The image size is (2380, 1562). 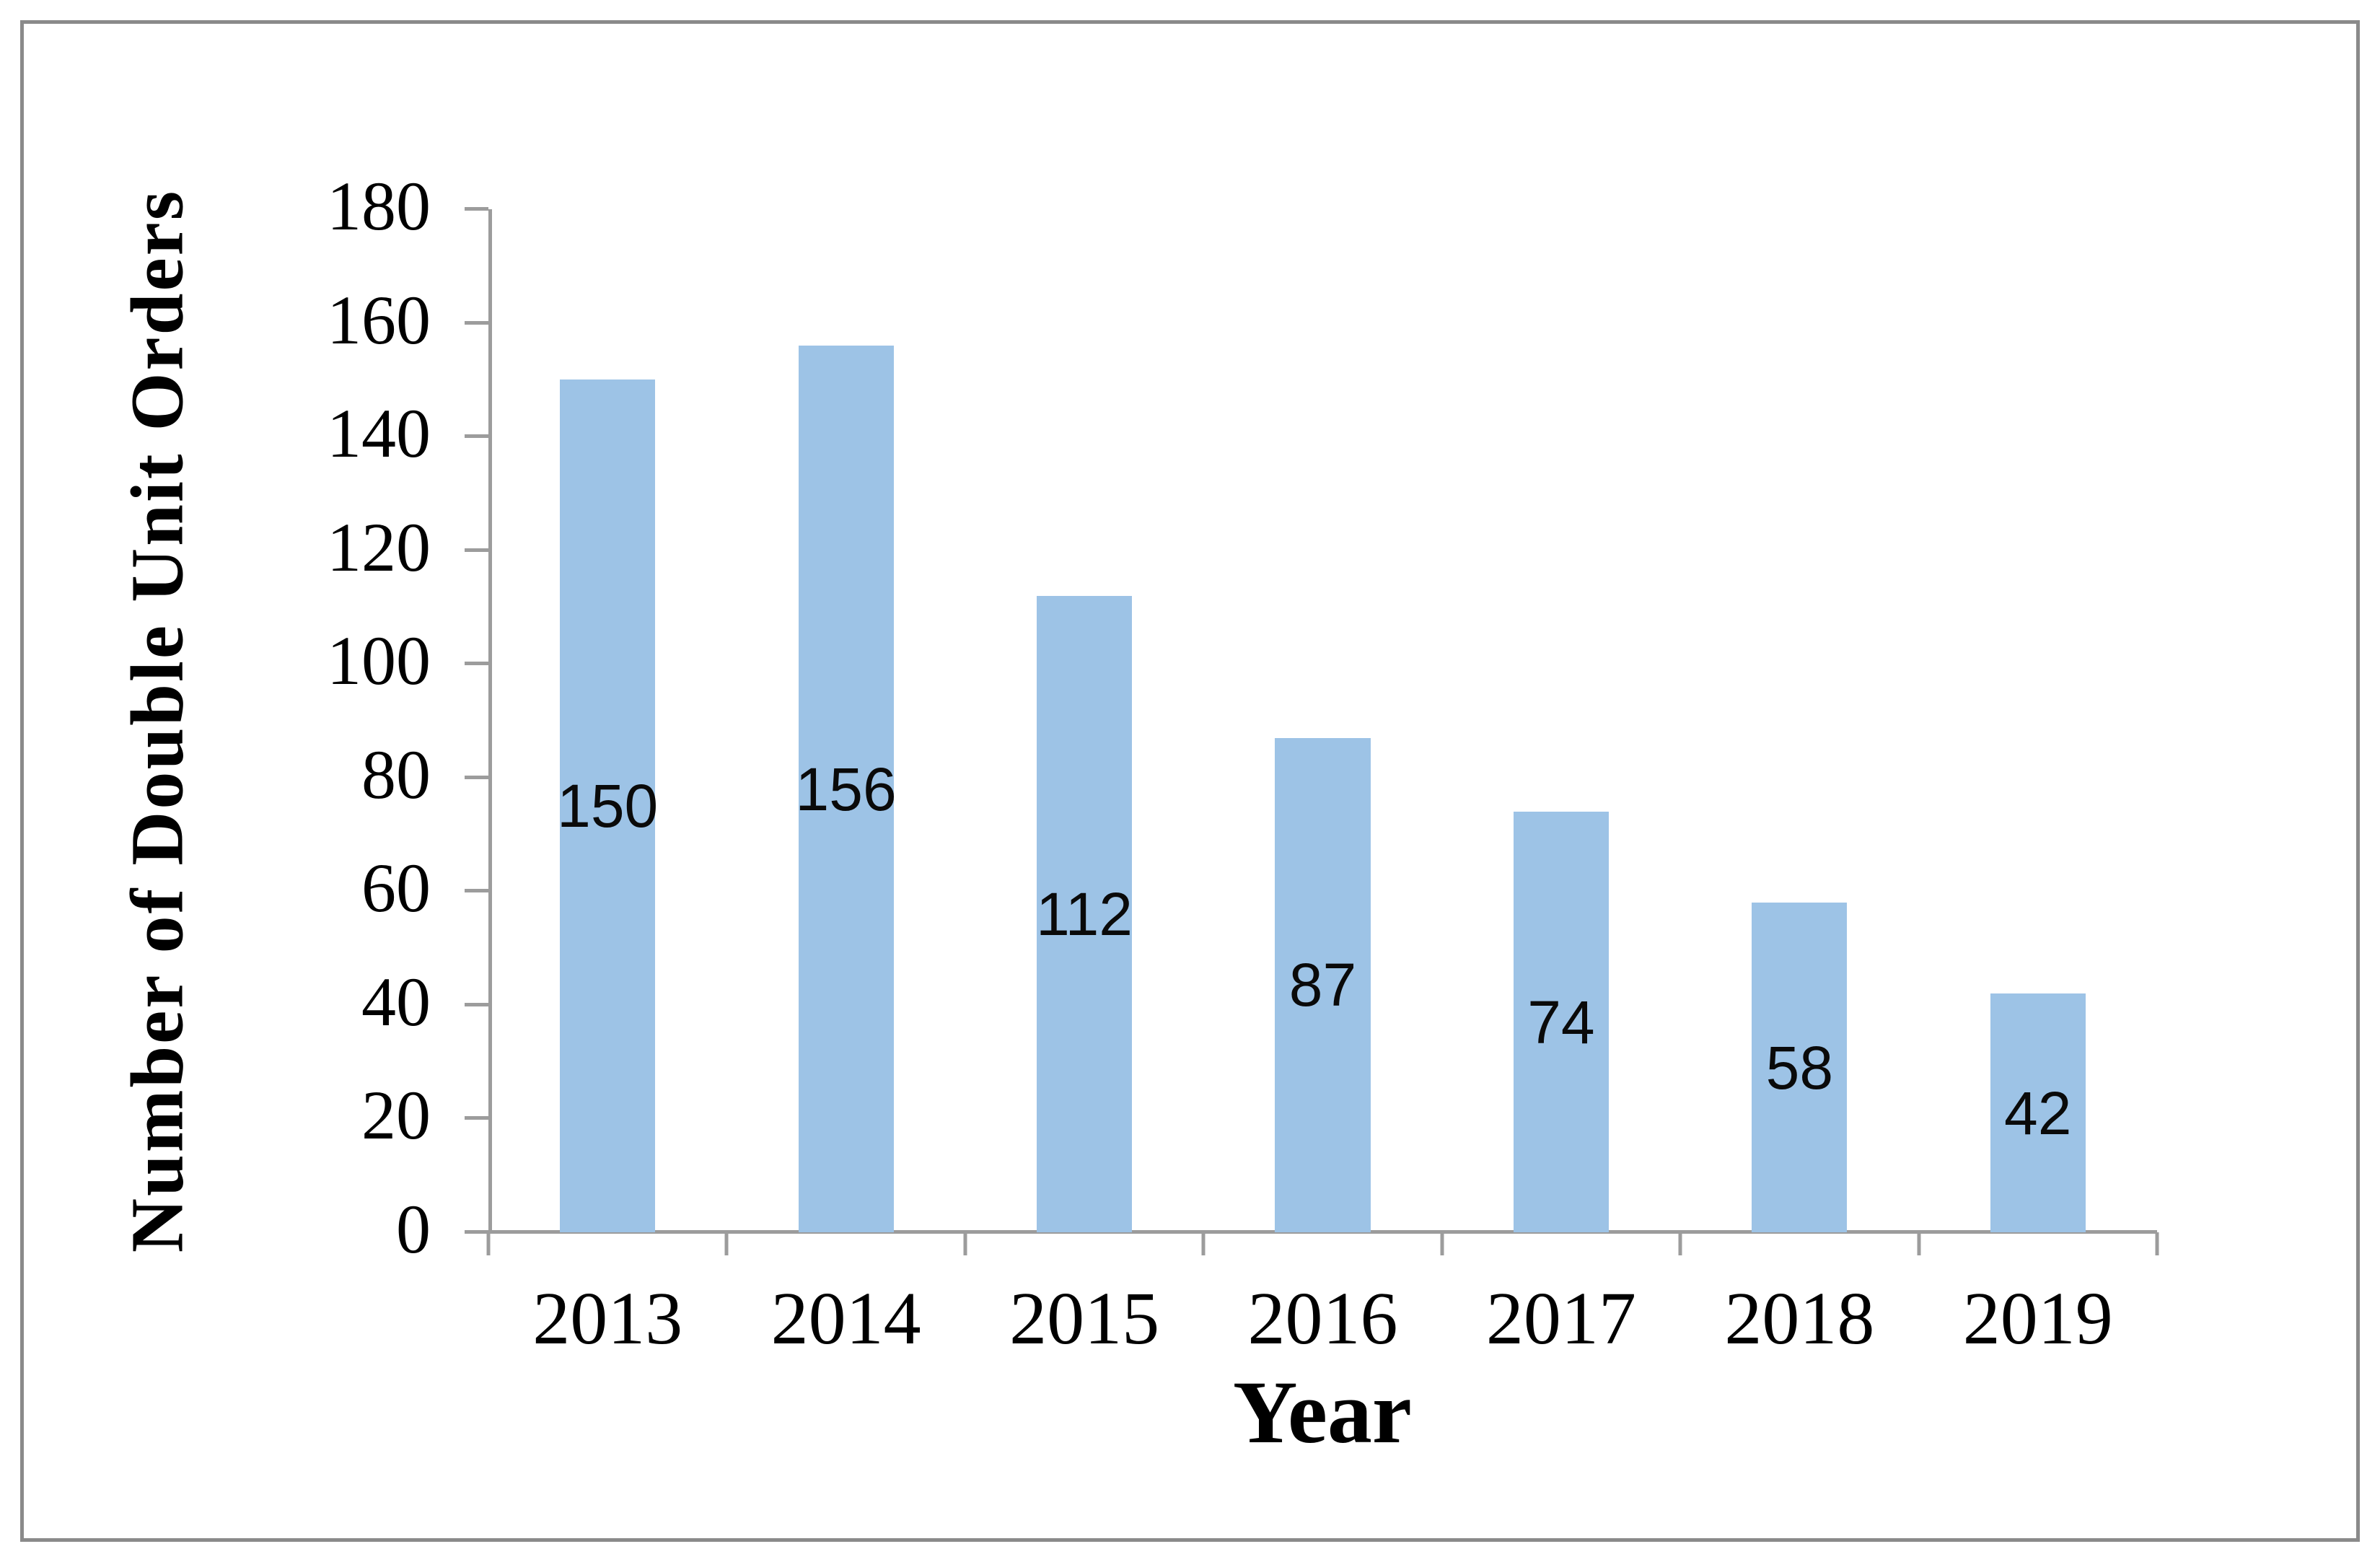 What do you see at coordinates (845, 1319) in the screenshot?
I see `x-category-label: 2014` at bounding box center [845, 1319].